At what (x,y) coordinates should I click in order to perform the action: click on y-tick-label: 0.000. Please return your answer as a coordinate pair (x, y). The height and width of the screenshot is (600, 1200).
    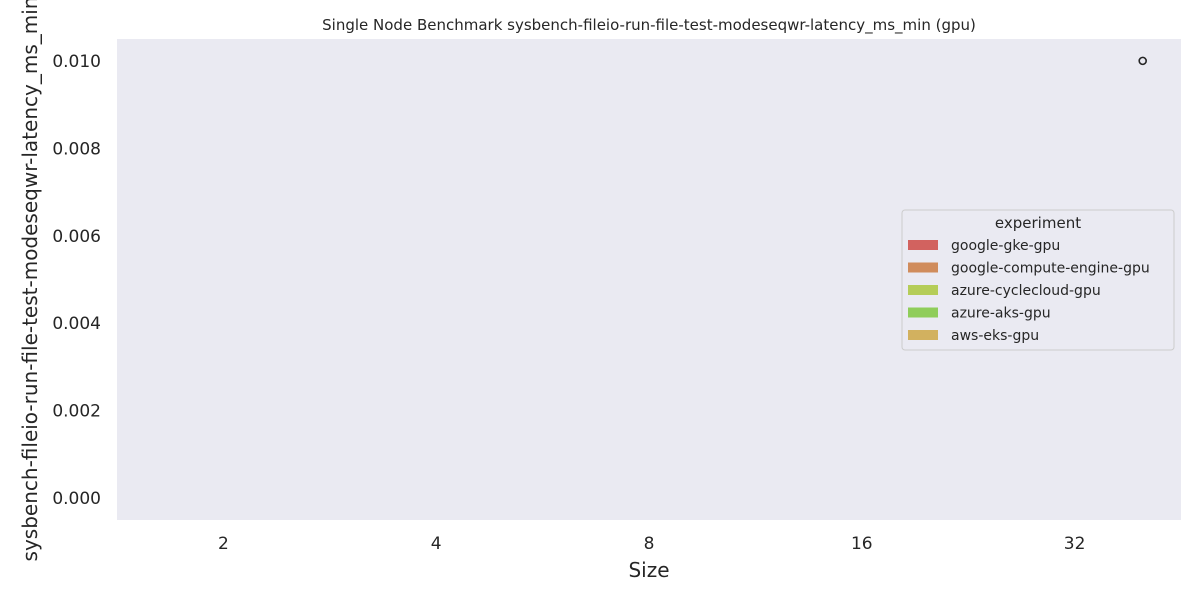
    Looking at the image, I should click on (76, 499).